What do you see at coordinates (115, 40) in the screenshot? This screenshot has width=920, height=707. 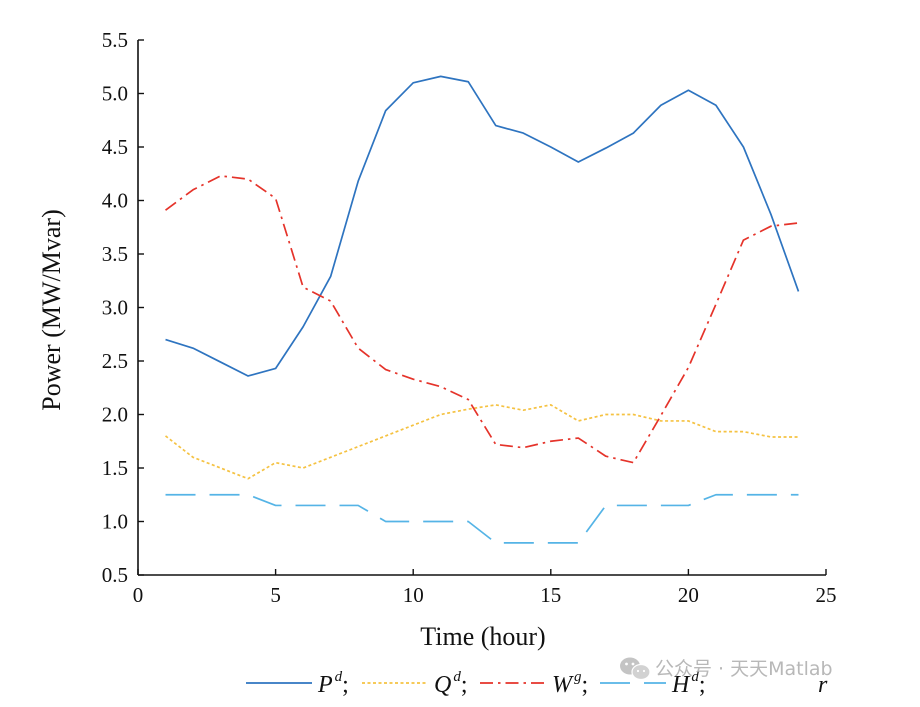 I see `y-tick-label: 5.5` at bounding box center [115, 40].